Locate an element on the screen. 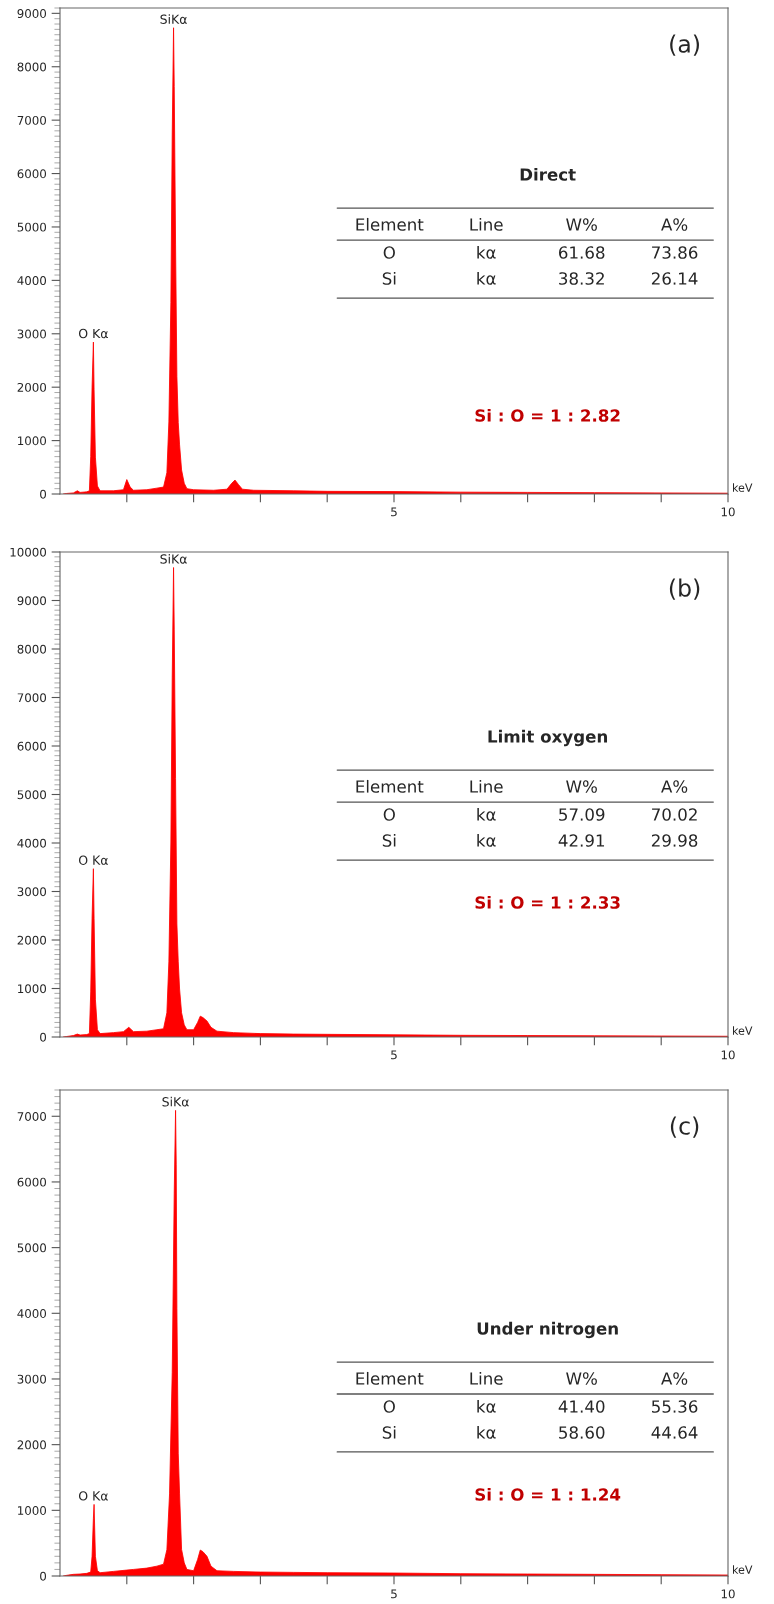  annotation: 70.02 is located at coordinates (674, 814).